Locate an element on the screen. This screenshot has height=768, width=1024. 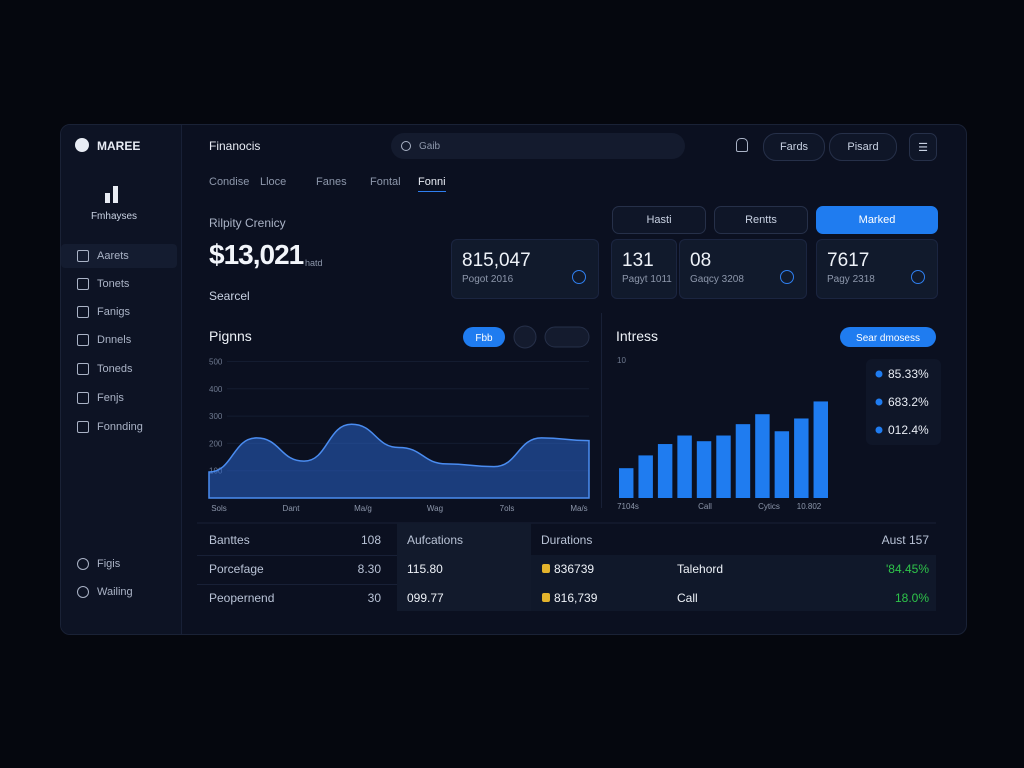
chart-control is located at coordinates (567, 337).